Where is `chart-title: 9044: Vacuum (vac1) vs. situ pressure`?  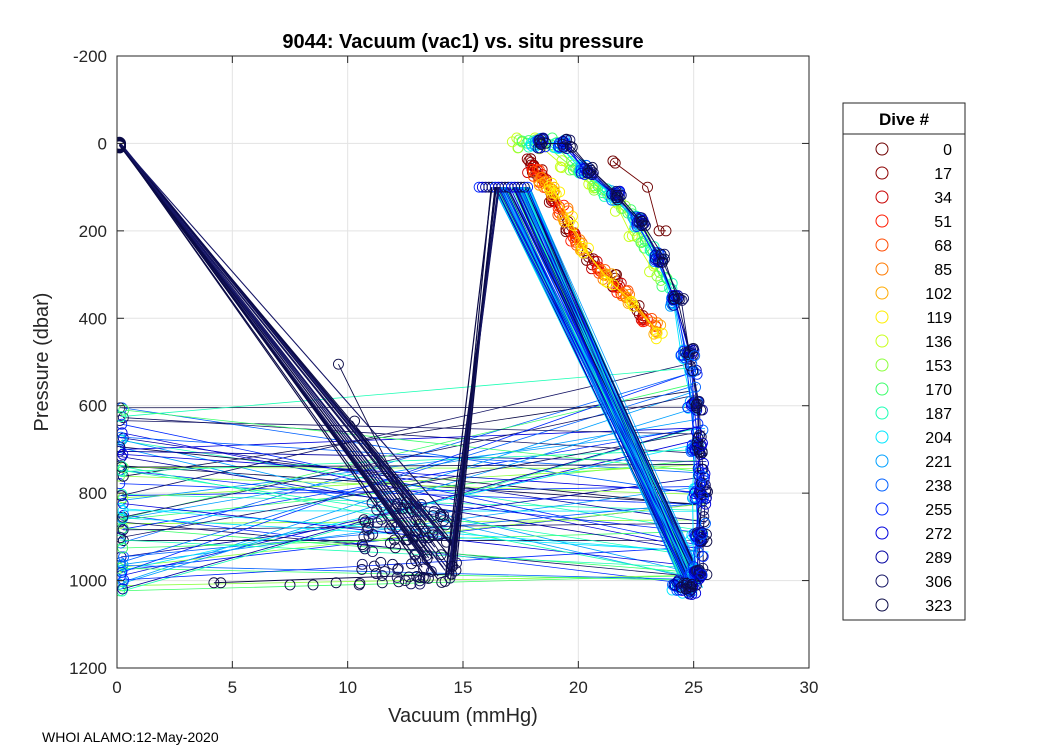
chart-title: 9044: Vacuum (vac1) vs. situ pressure is located at coordinates (462, 42).